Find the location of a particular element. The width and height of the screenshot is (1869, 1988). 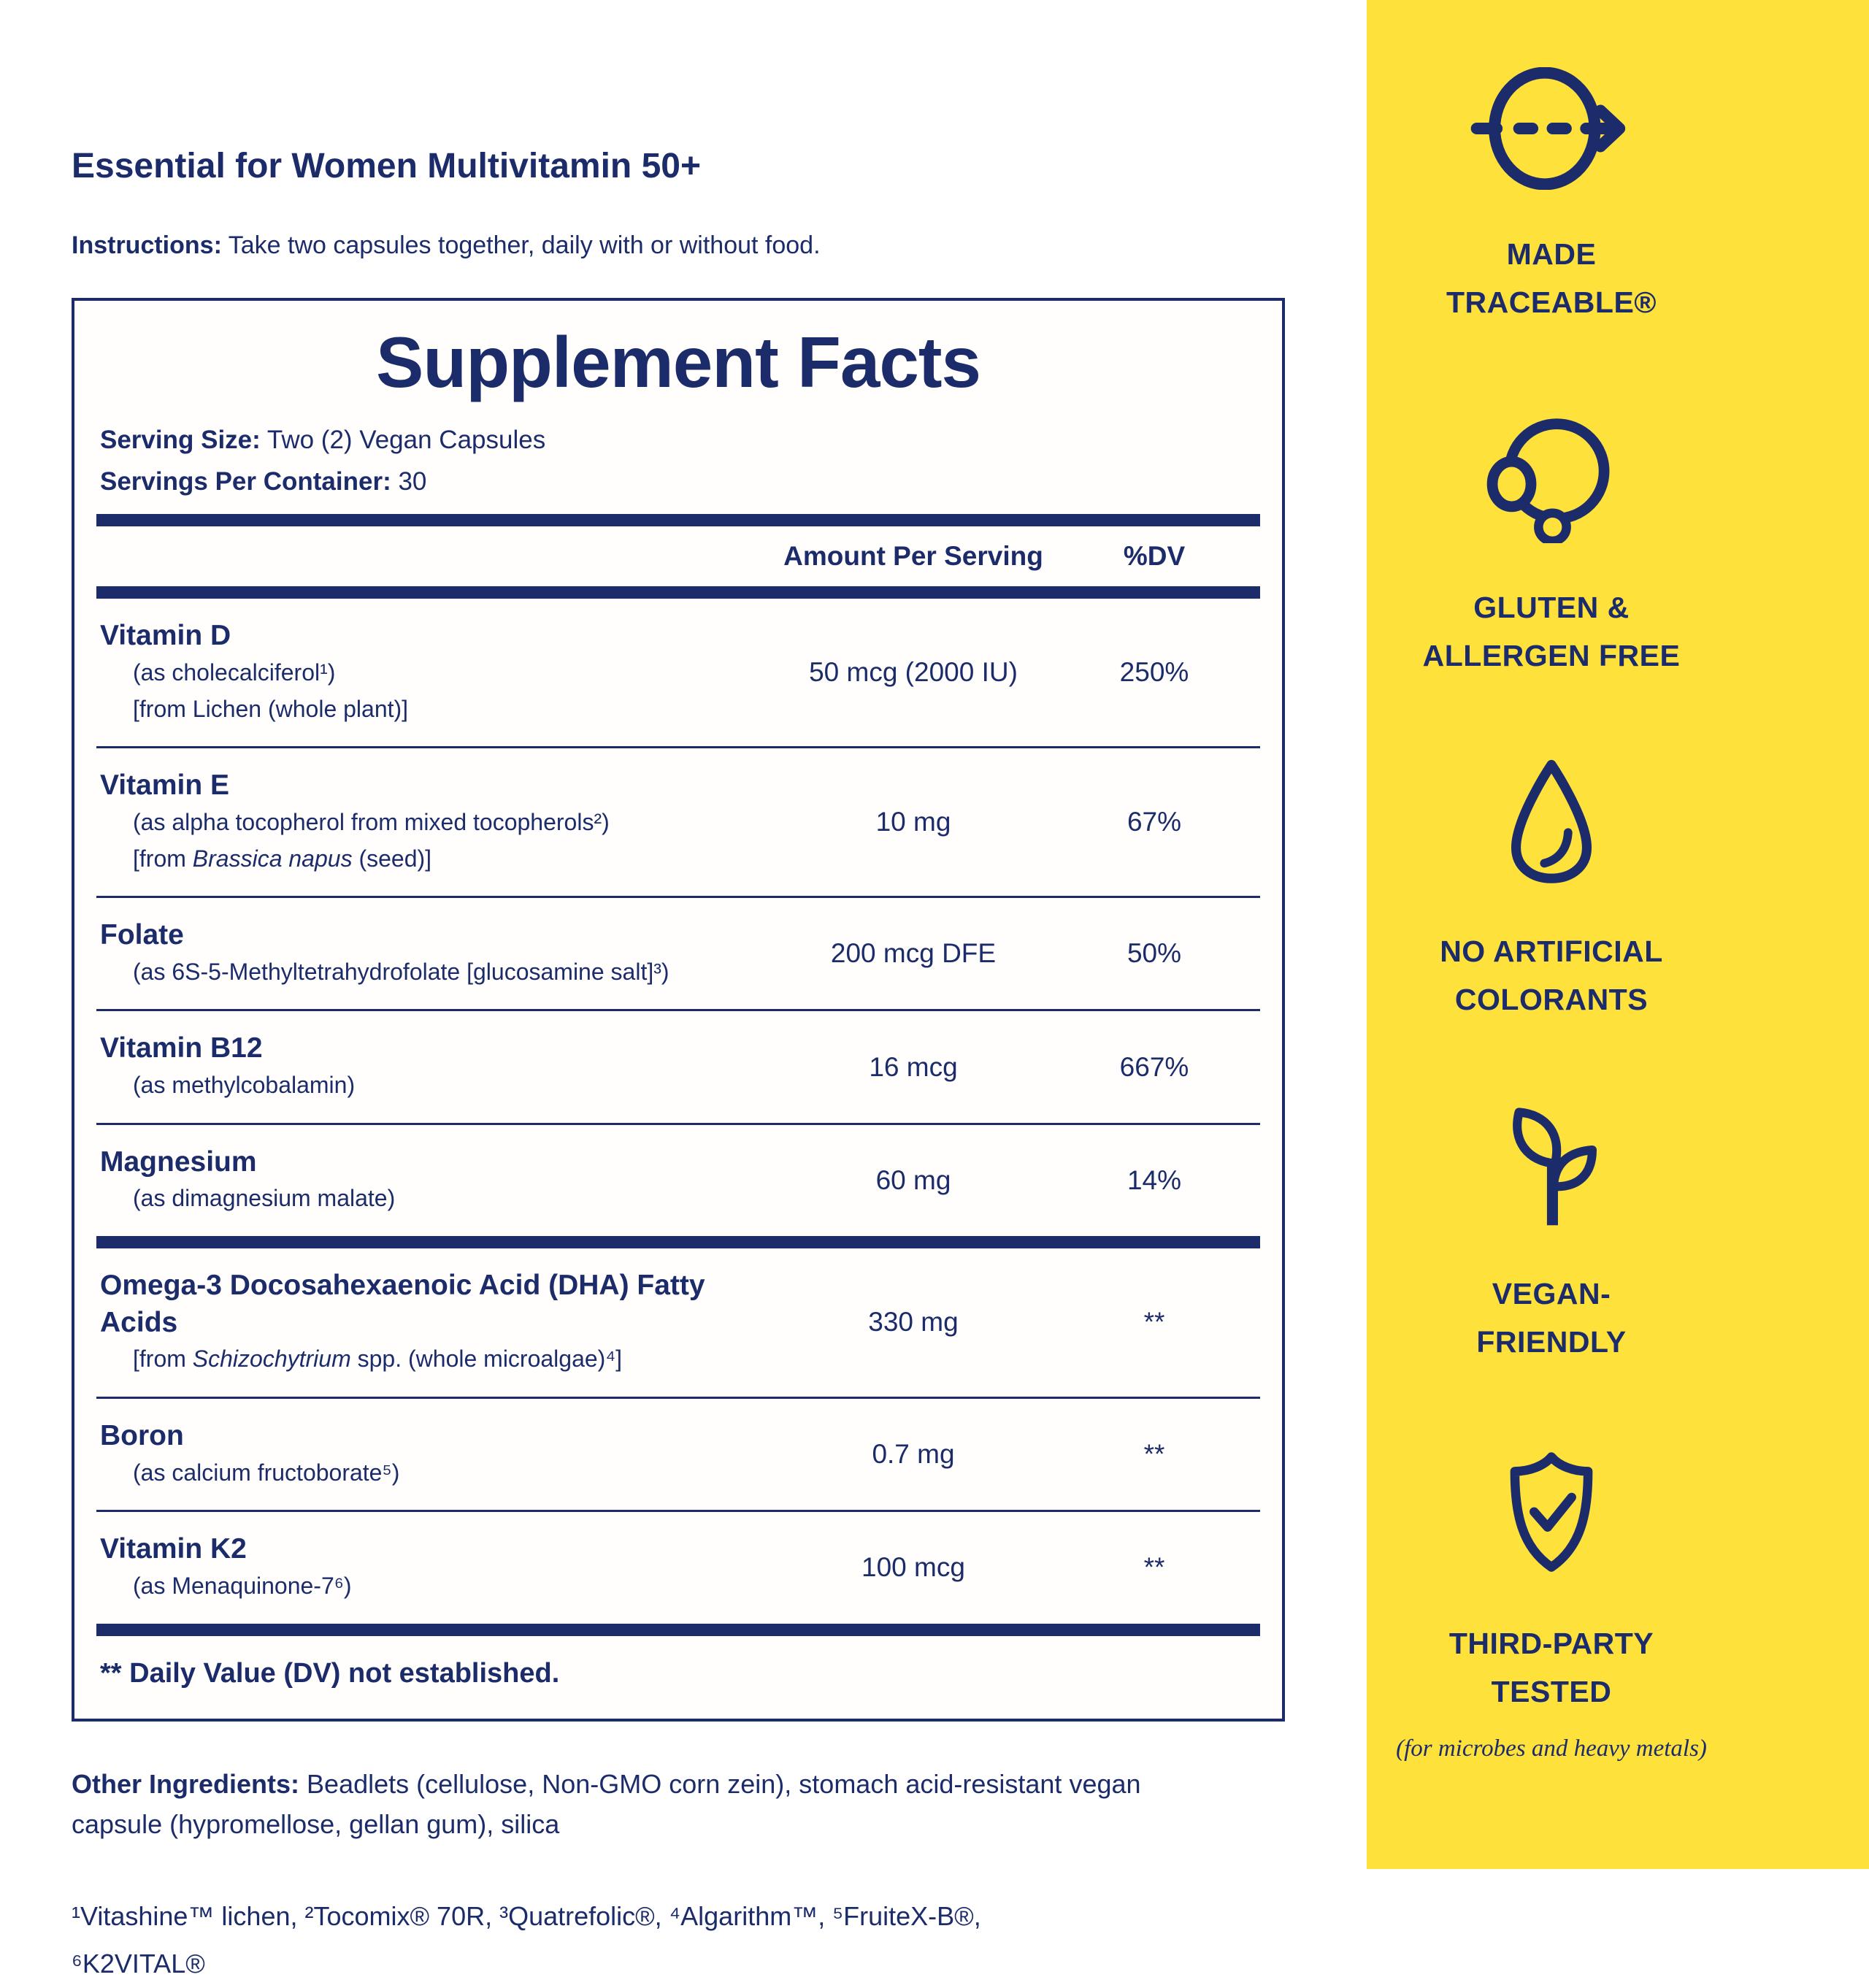

other-ingredients-label: Other Ingredients: is located at coordinates (186, 1783).